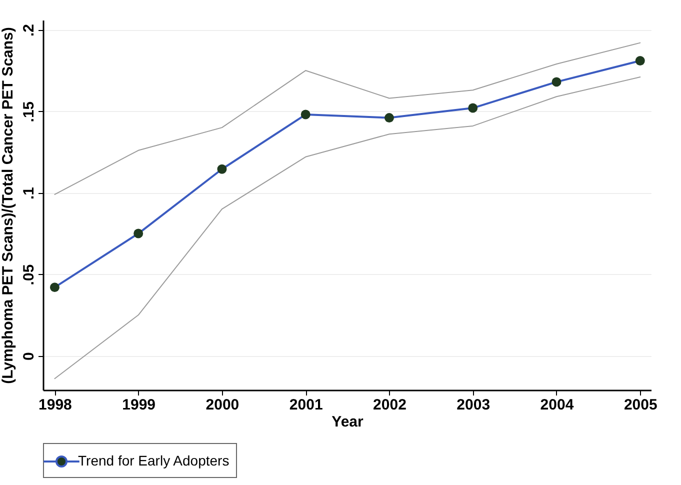 The height and width of the screenshot is (485, 681). I want to click on legend-label: Trend for Early Adopters, so click(154, 460).